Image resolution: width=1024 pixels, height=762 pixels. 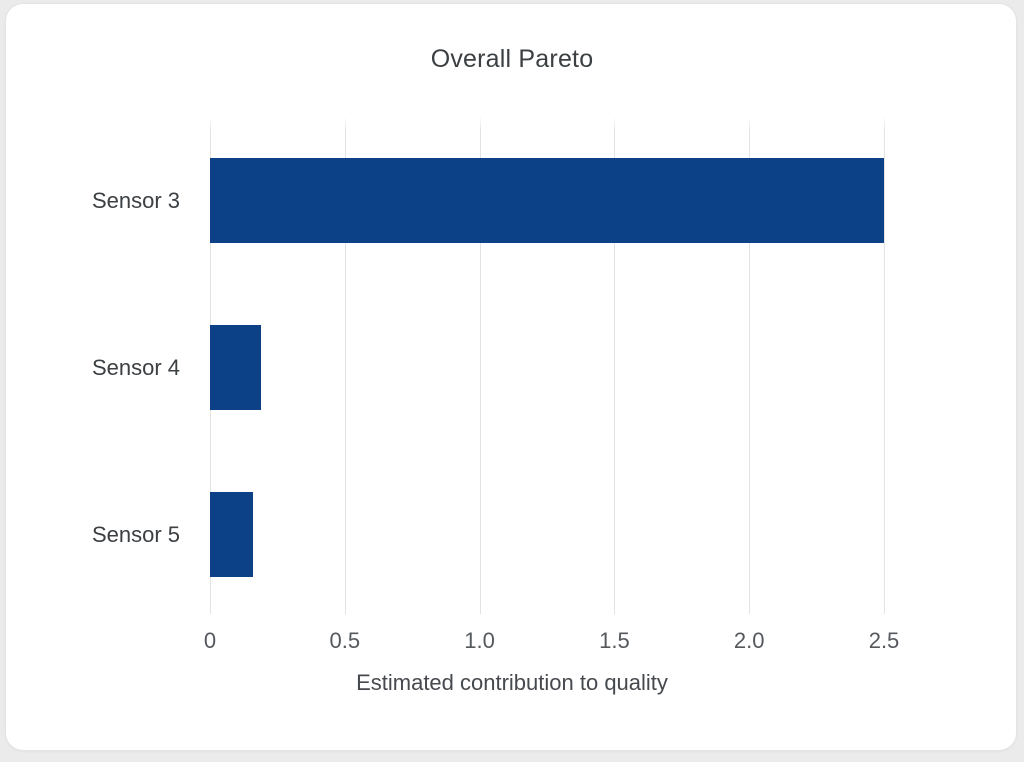 I want to click on chart-title: Overall Pareto, so click(x=512, y=59).